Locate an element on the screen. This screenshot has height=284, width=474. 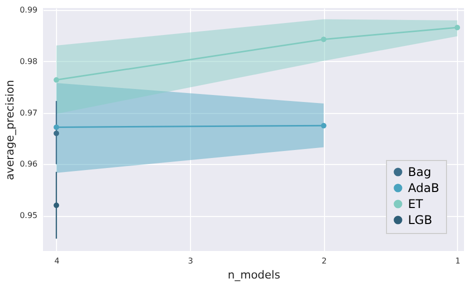
x-tick-label: 3 is located at coordinates (191, 261).